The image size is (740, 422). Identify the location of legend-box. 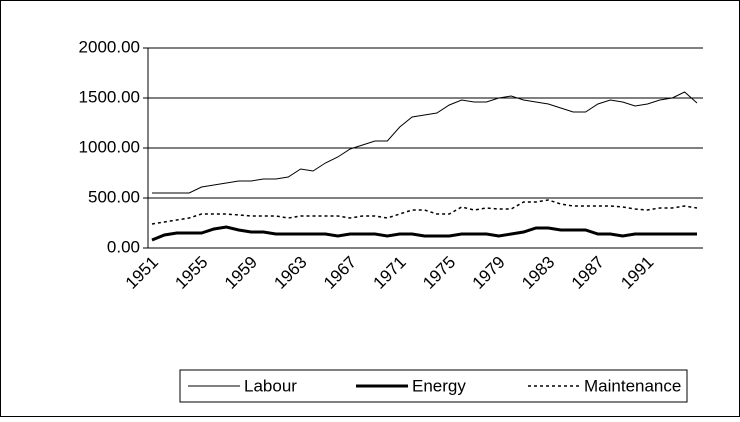
(433, 386).